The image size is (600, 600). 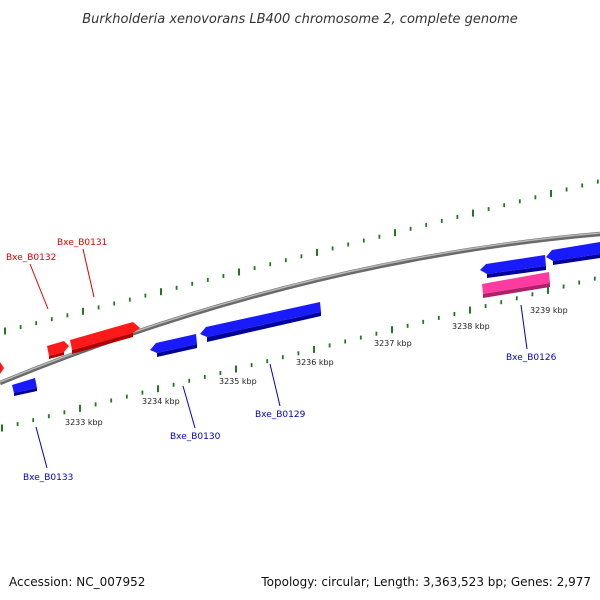 What do you see at coordinates (84, 422) in the screenshot?
I see `scale-label-3233: 3233 kbp` at bounding box center [84, 422].